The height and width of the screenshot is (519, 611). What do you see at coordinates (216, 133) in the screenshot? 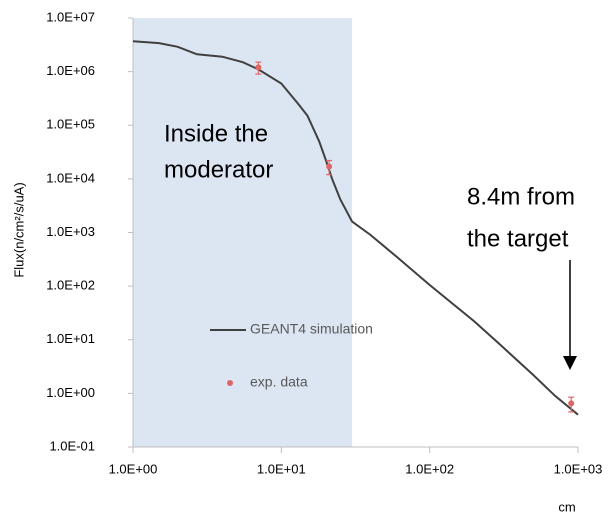
I see `annotation: Inside the` at bounding box center [216, 133].